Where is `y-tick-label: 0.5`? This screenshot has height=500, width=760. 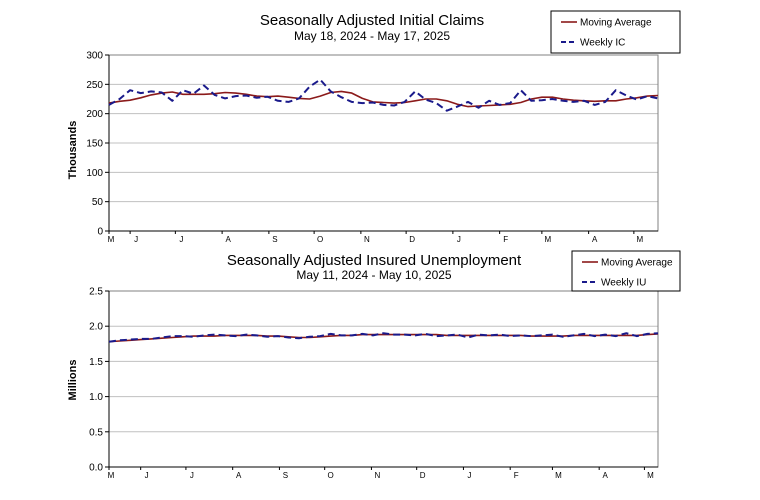
y-tick-label: 0.5 is located at coordinates (96, 432).